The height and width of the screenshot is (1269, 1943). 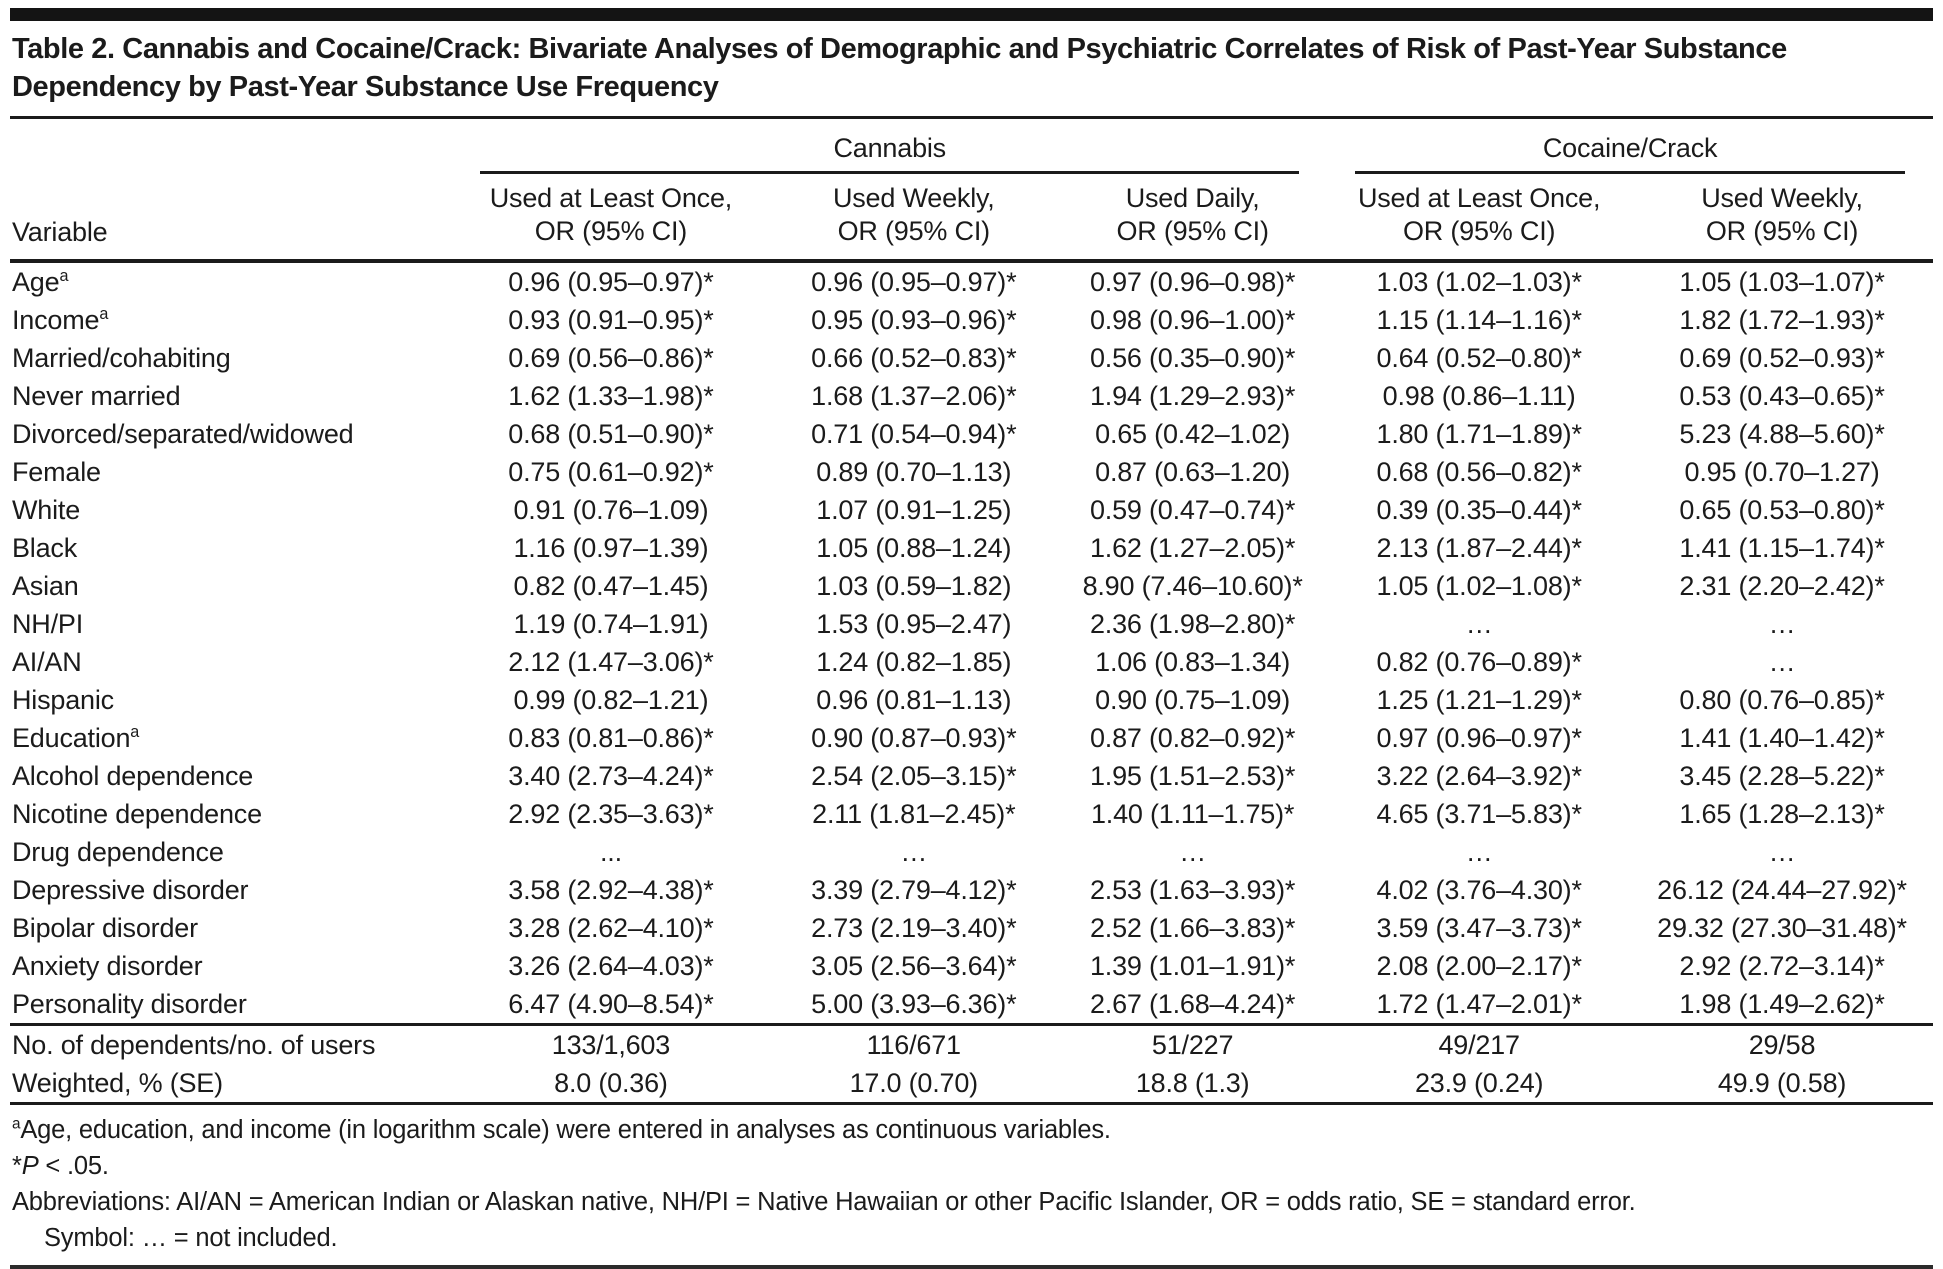 What do you see at coordinates (1782, 966) in the screenshot?
I see `value-cell: 2.92 (2.72–3.14)*` at bounding box center [1782, 966].